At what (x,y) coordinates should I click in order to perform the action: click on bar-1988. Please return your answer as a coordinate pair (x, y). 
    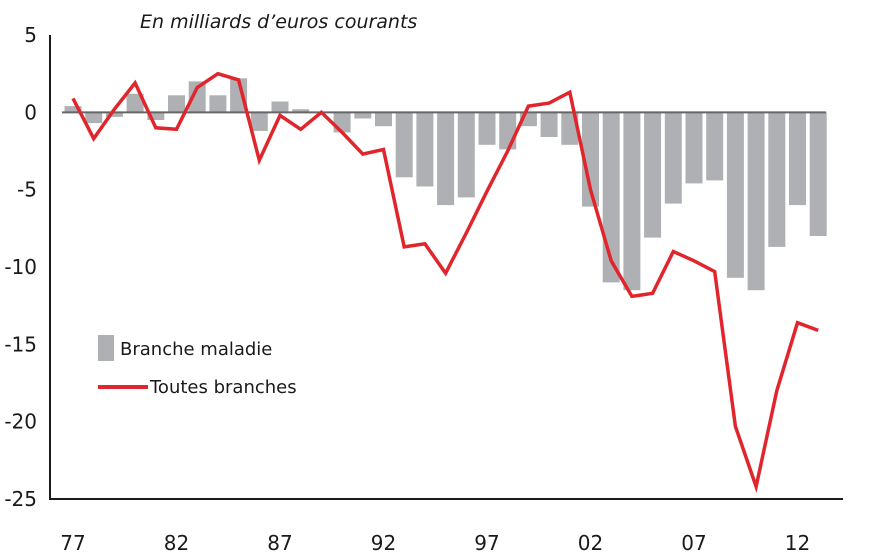
    Looking at the image, I should click on (301, 111).